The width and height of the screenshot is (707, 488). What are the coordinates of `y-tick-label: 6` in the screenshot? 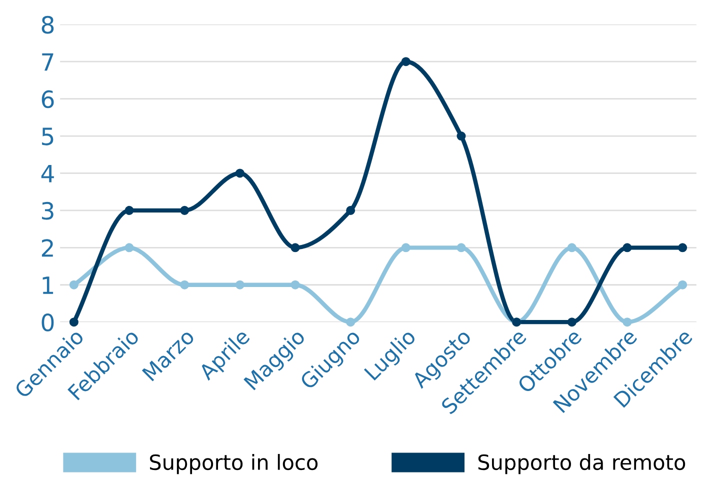 It's located at (48, 99).